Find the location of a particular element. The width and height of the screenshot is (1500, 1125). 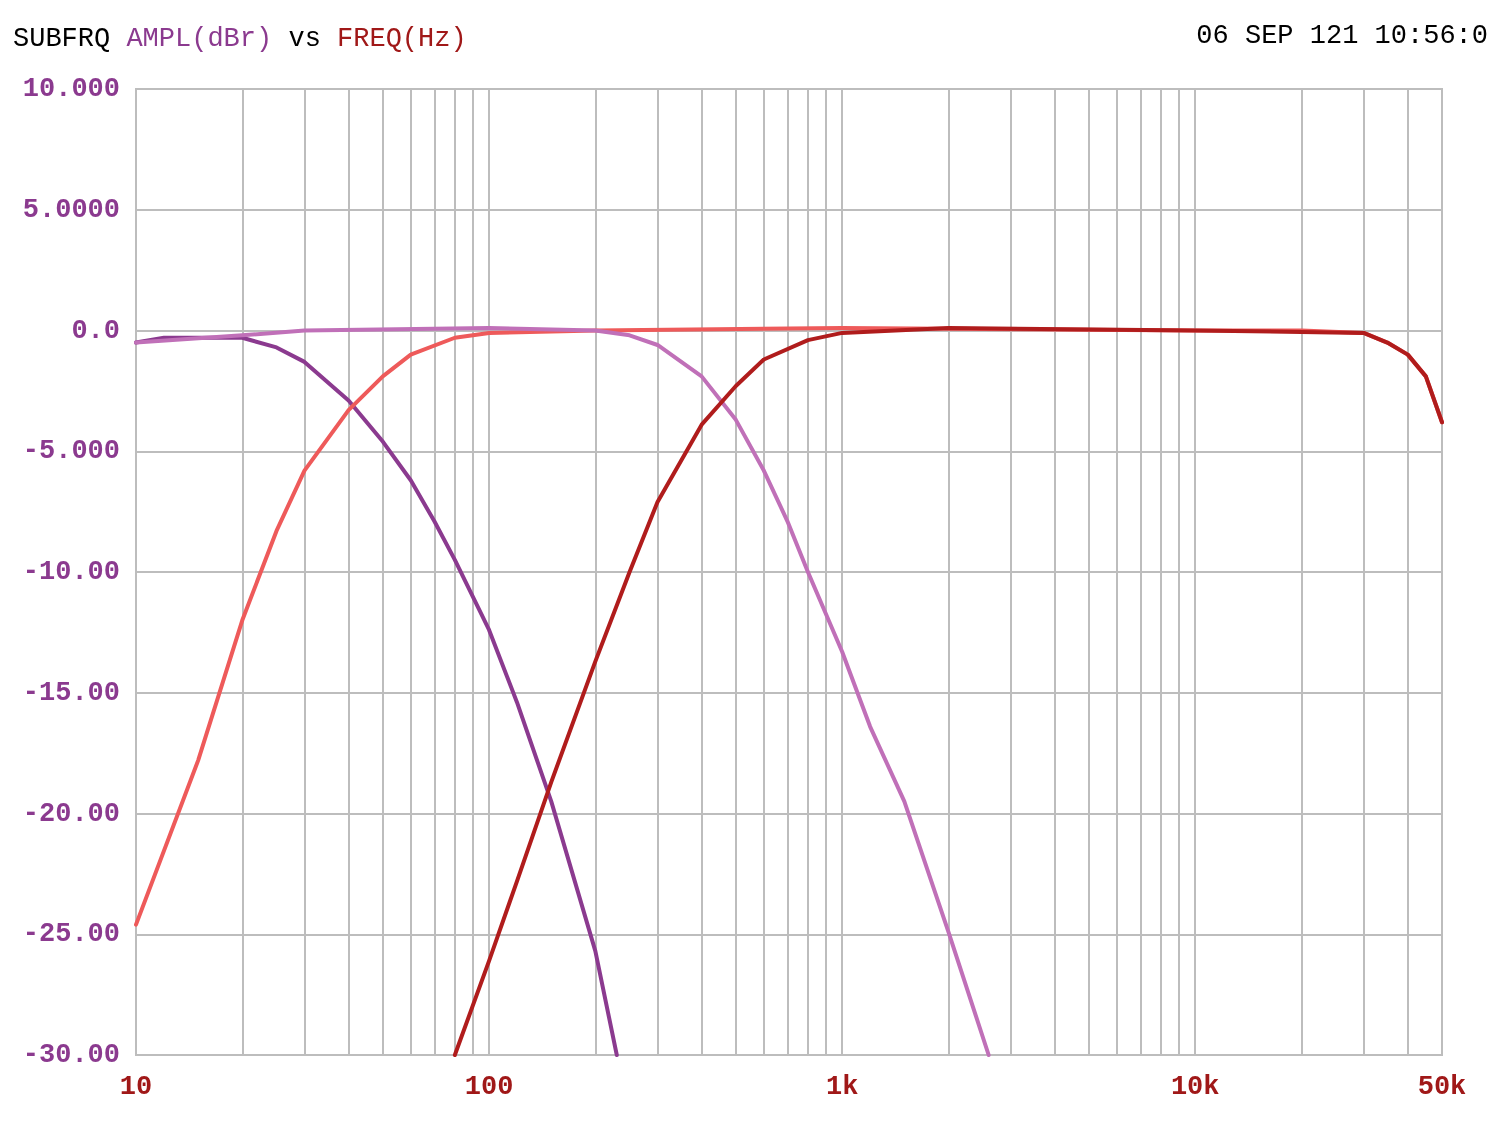

x-tick-label: 10k is located at coordinates (1195, 1086).